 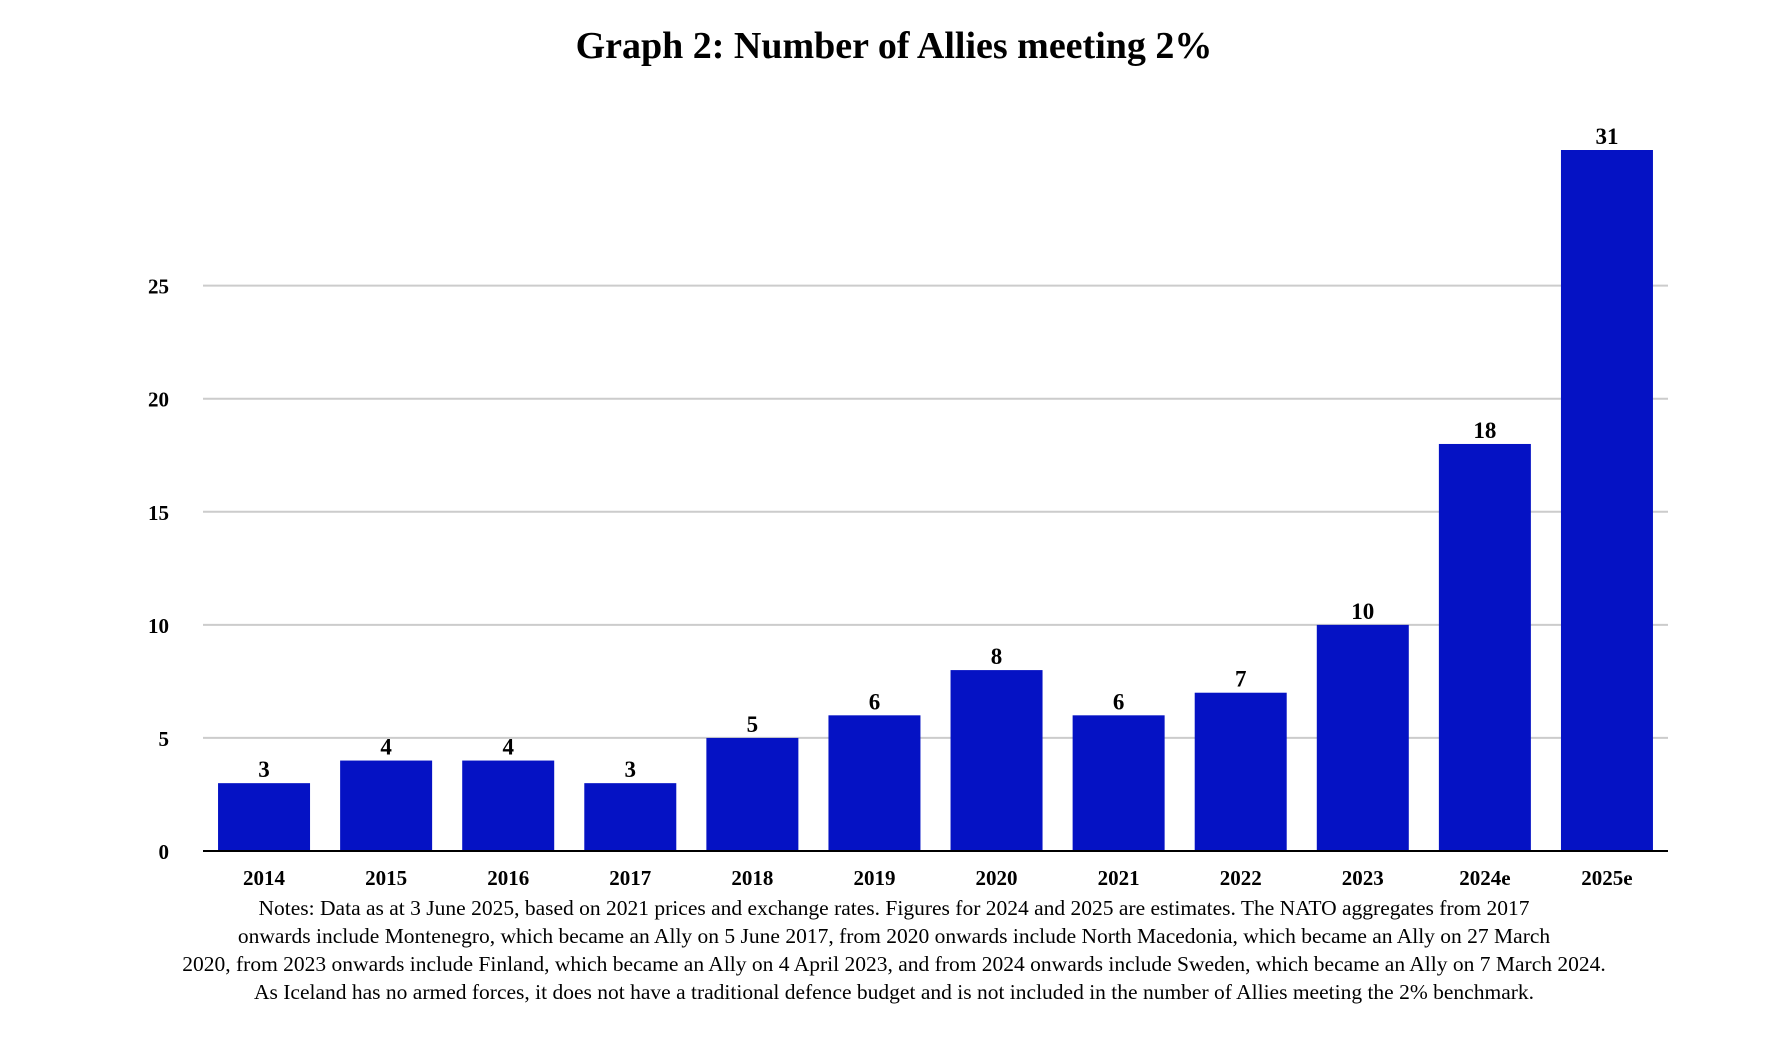 What do you see at coordinates (158, 626) in the screenshot?
I see `y-tick-label: 10` at bounding box center [158, 626].